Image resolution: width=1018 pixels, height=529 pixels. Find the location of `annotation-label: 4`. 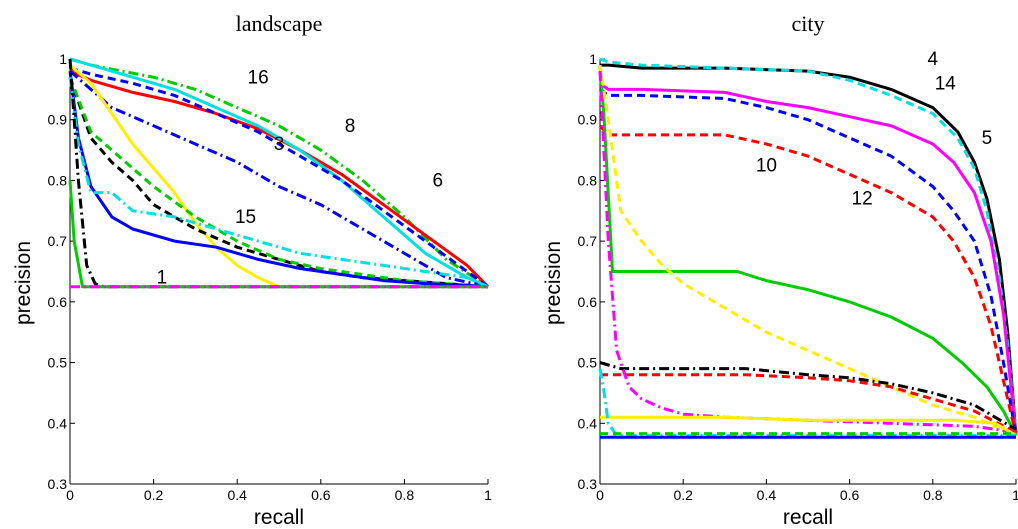

annotation-label: 4 is located at coordinates (933, 59).